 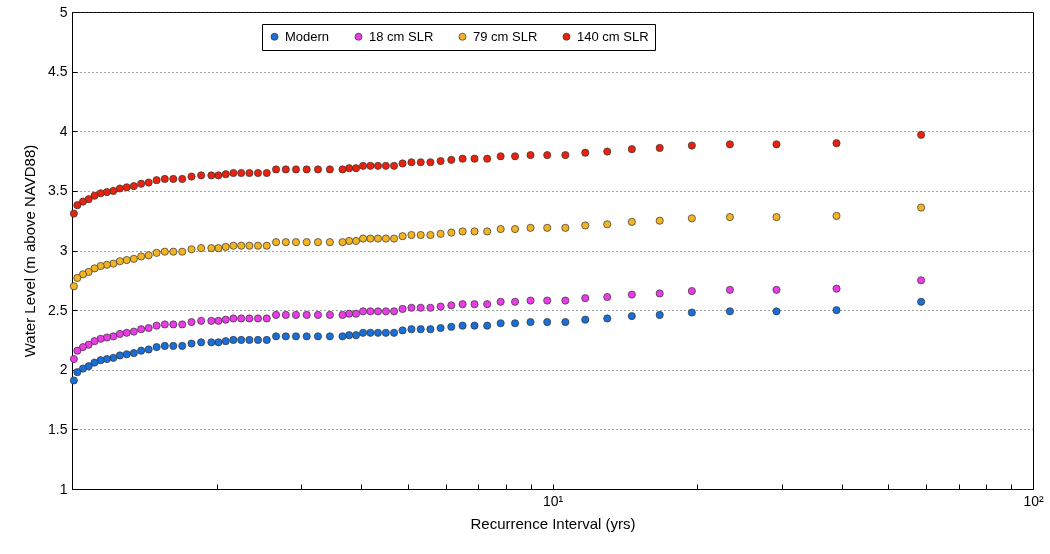 I want to click on y-tick-label: 2.5, so click(x=58, y=309).